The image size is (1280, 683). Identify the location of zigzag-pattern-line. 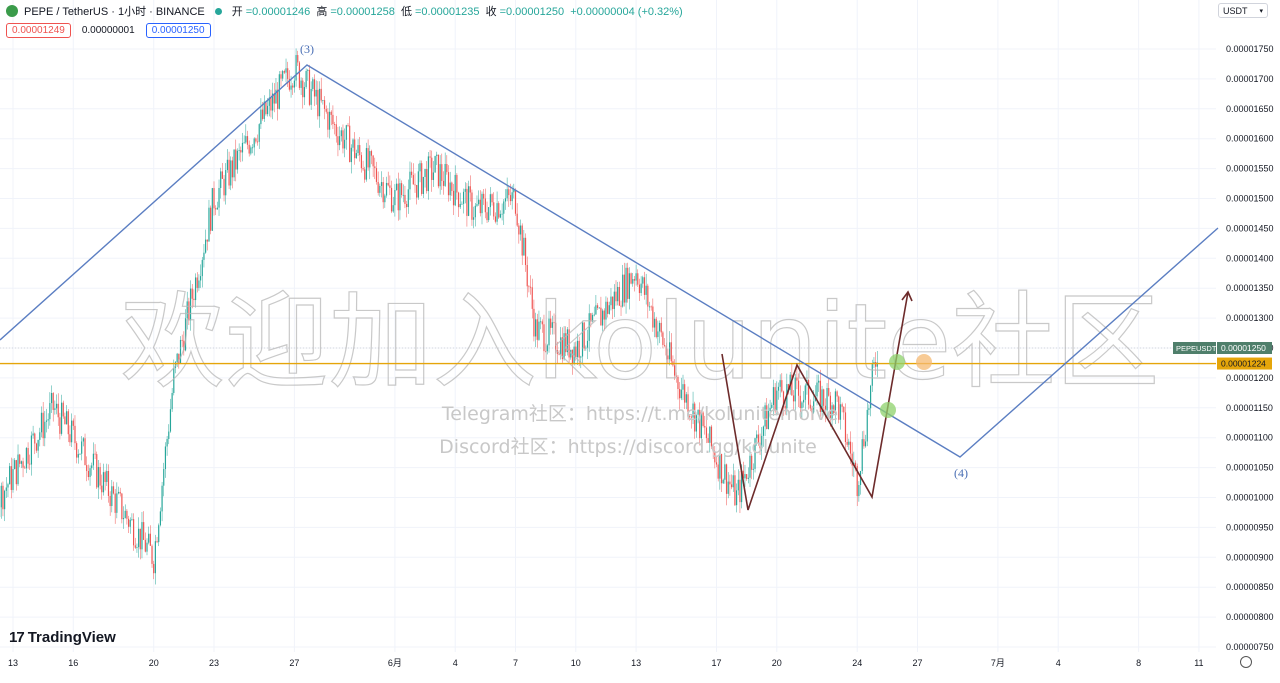
(815, 401).